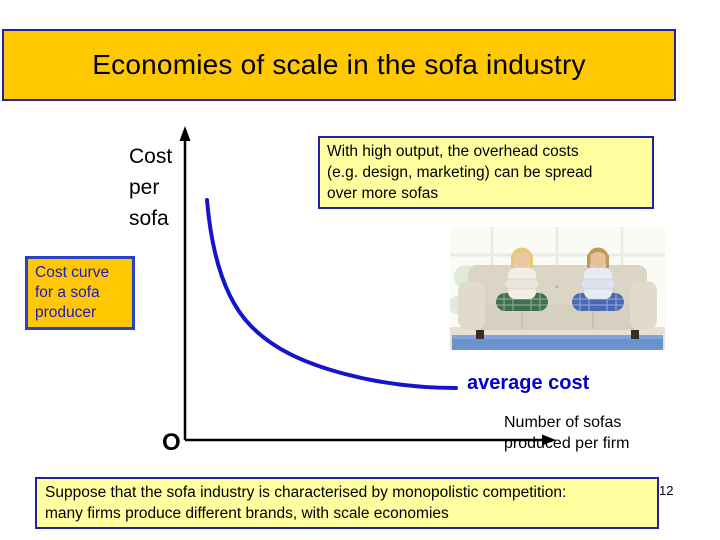  Describe the element at coordinates (522, 279) in the screenshot. I see `person-left` at that location.